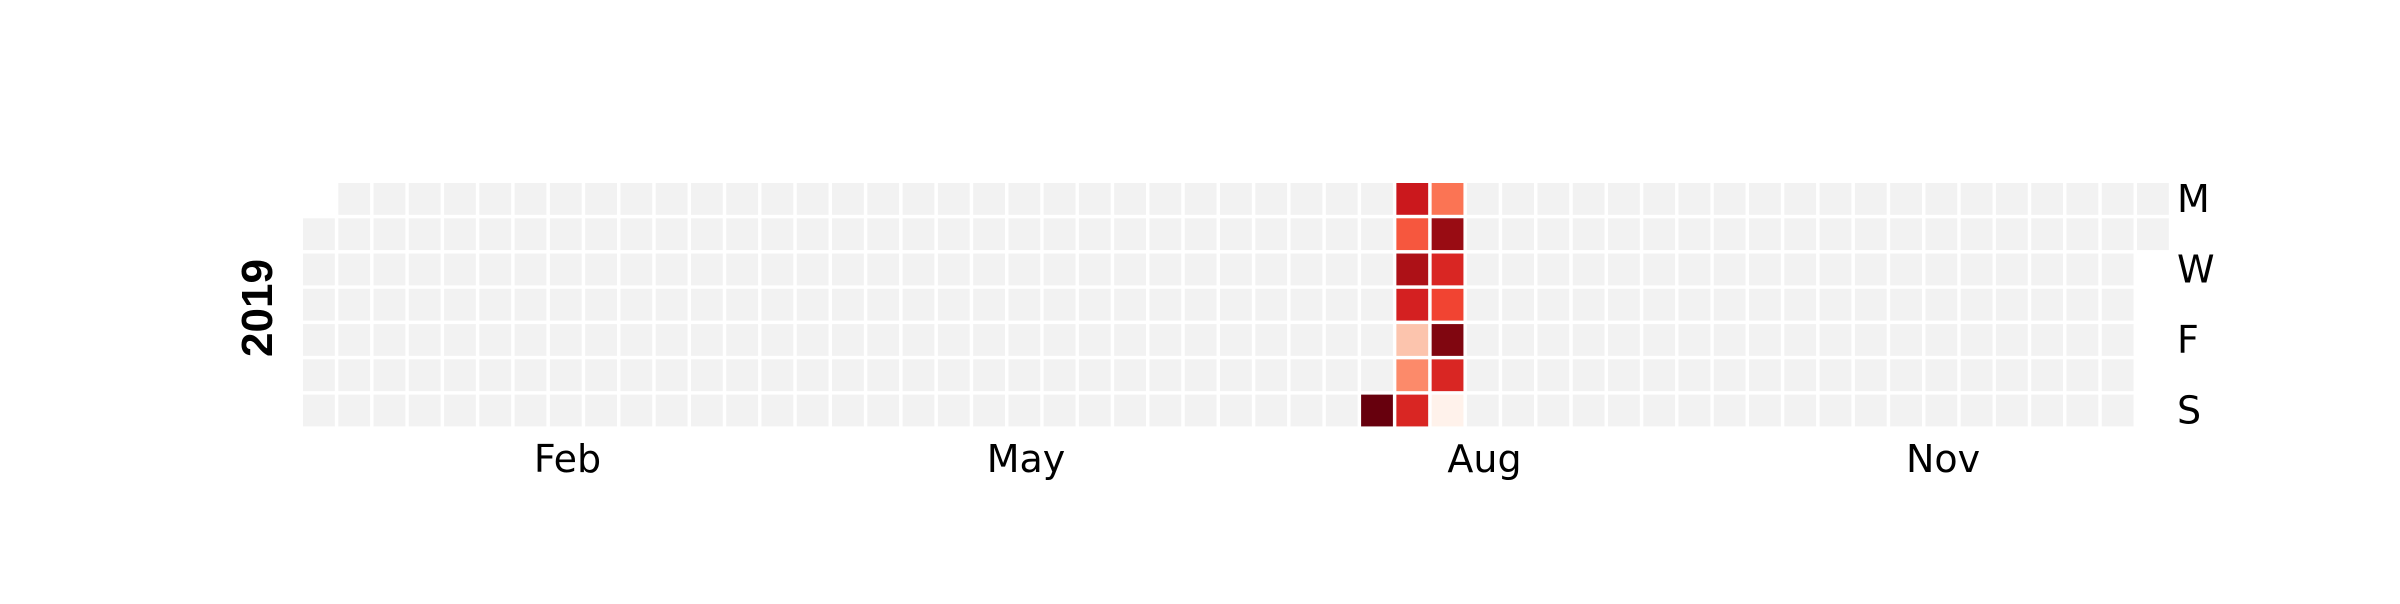 The image size is (2400, 604). Describe the element at coordinates (567, 459) in the screenshot. I see `x-tick-label: Feb` at that location.